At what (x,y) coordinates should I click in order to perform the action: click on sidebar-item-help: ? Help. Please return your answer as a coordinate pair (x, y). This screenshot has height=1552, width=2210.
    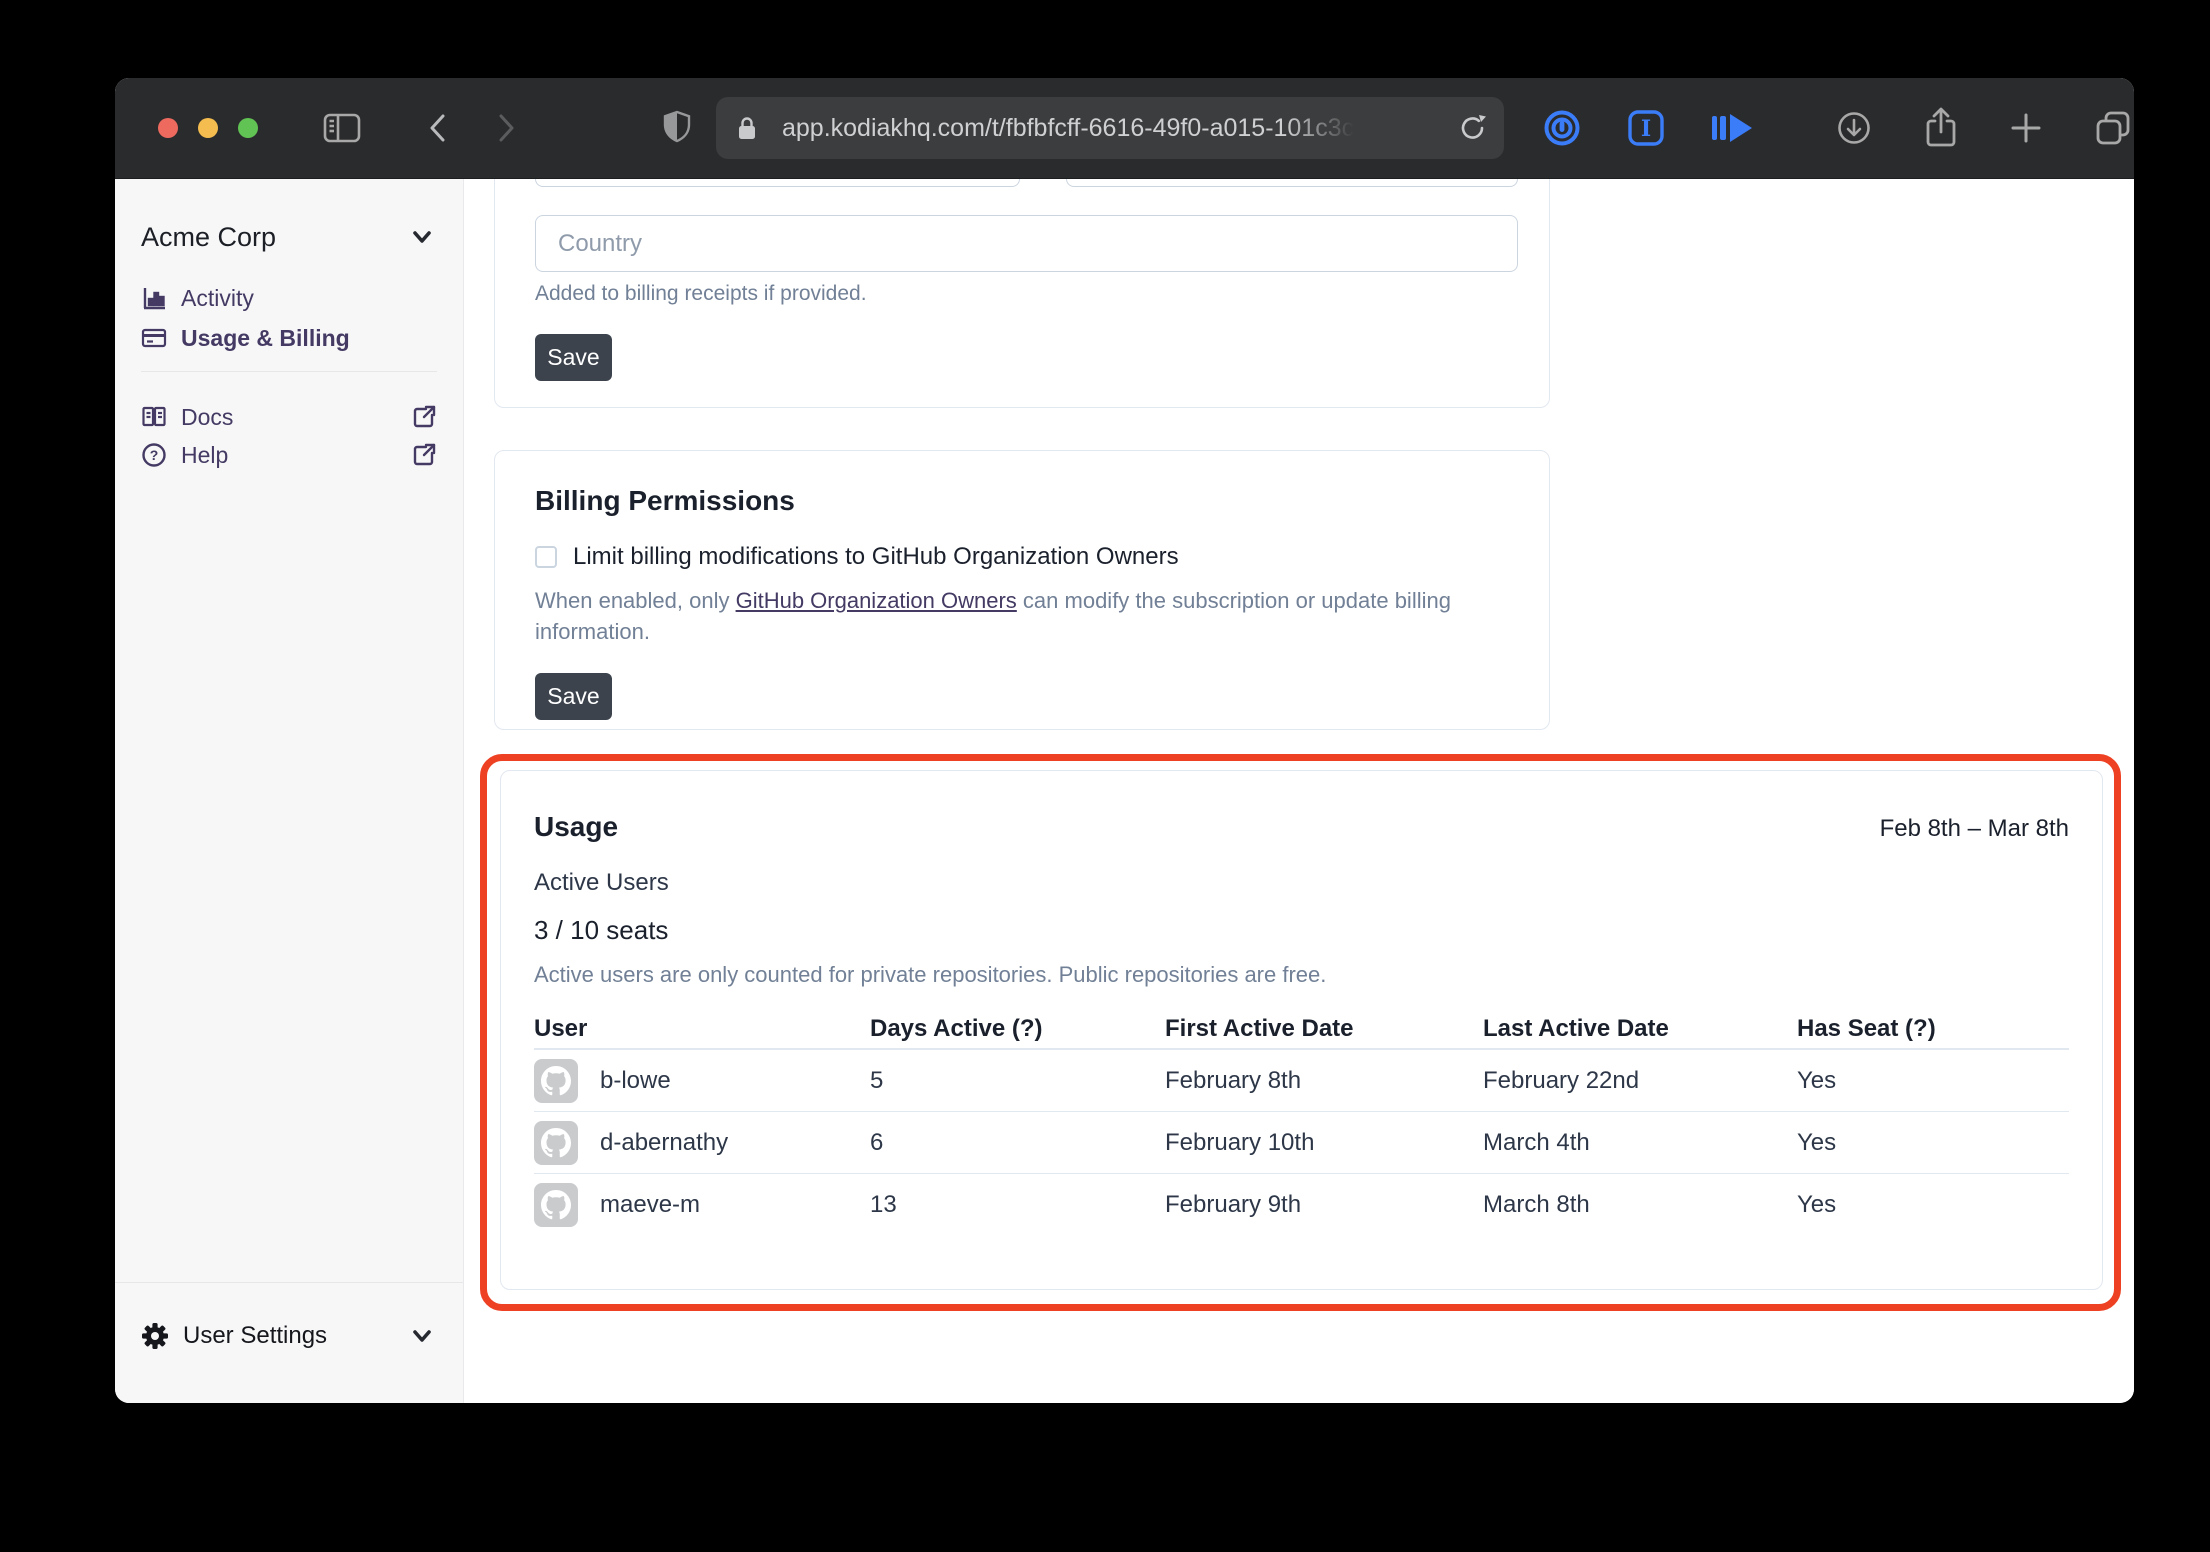
    Looking at the image, I should click on (289, 455).